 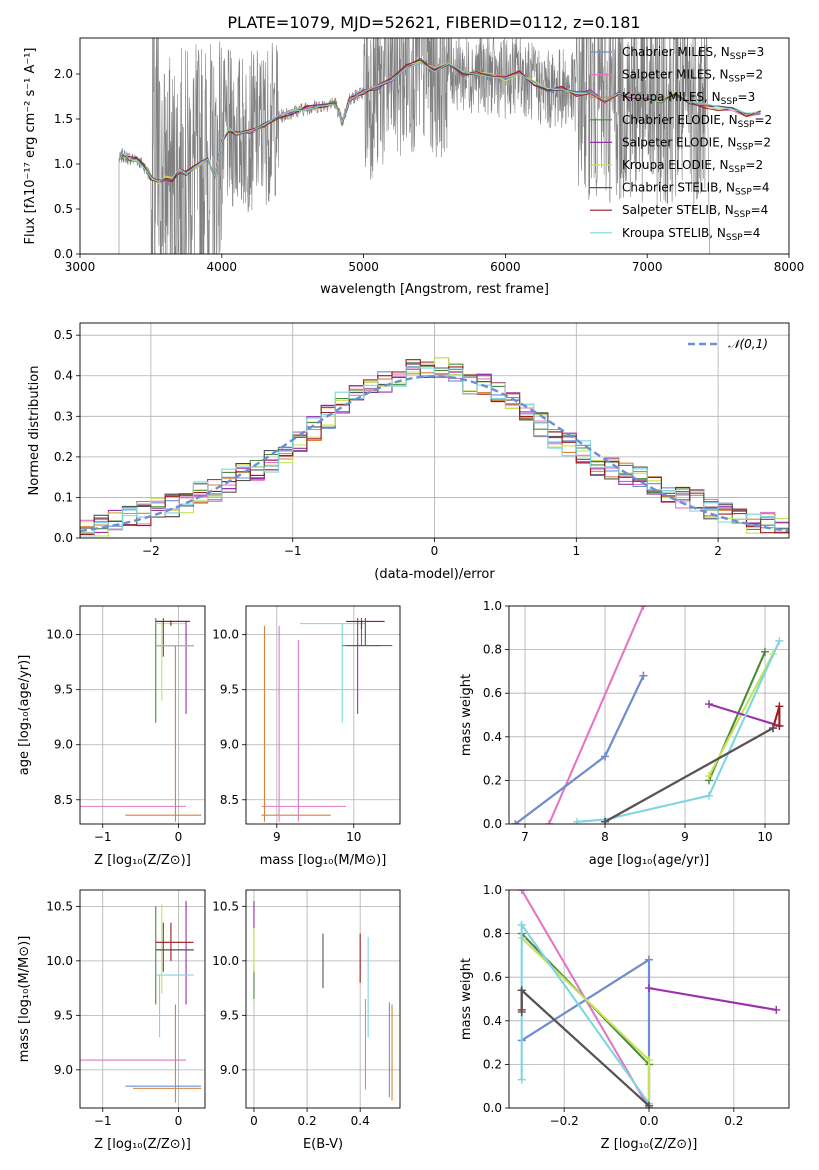 I want to click on normal-legend-label: 𝒩(0,1), so click(x=748, y=344).